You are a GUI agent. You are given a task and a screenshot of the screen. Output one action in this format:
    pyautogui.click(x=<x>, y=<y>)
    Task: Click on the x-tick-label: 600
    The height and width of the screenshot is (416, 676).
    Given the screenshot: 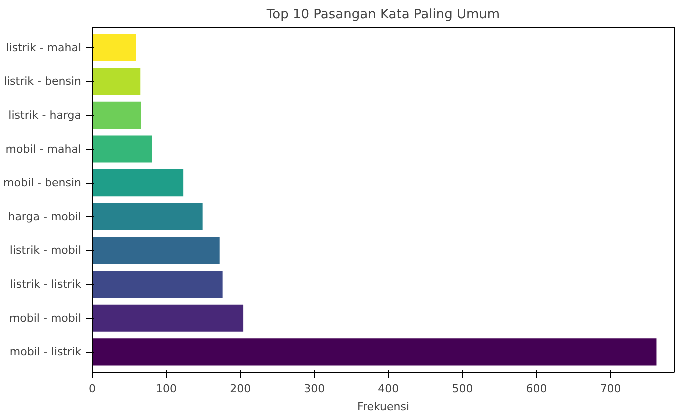 What is the action you would take?
    pyautogui.click(x=537, y=389)
    